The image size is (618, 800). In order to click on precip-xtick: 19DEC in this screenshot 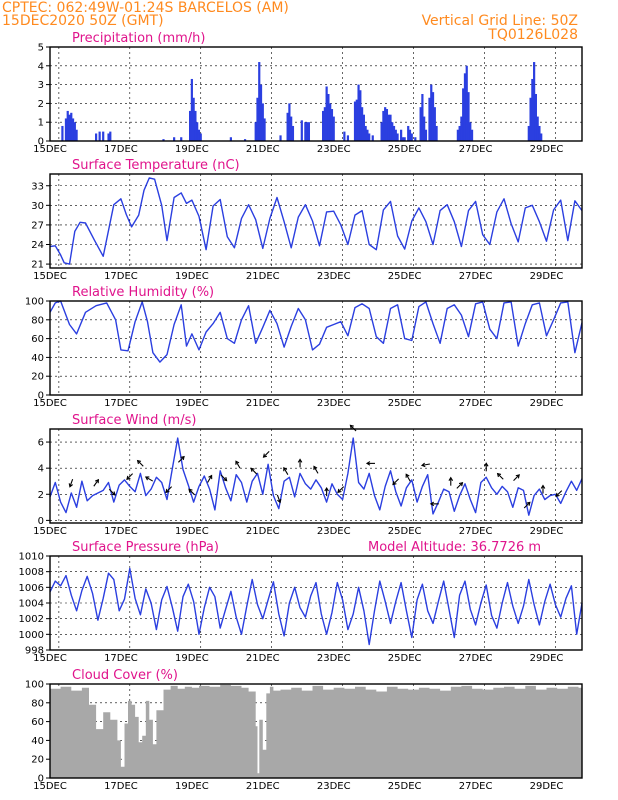, I will do `click(192, 149)`.